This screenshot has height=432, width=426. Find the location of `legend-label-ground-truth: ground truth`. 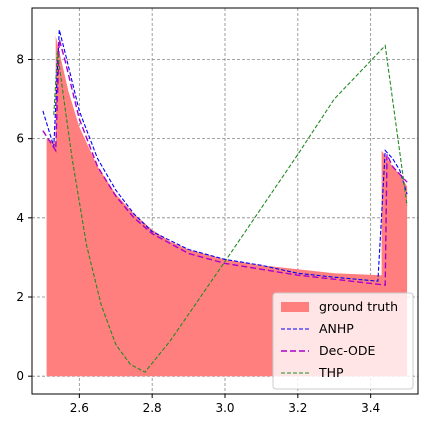

legend-label-ground-truth: ground truth is located at coordinates (358, 306).